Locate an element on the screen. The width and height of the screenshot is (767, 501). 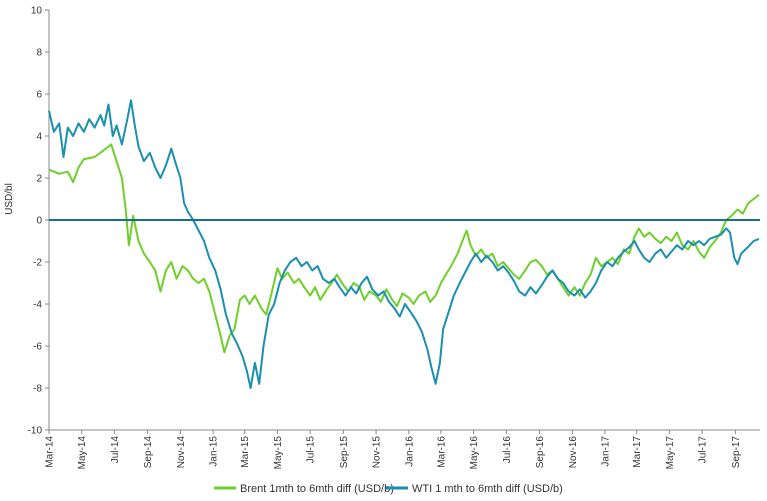
x-tick-label: May-17 is located at coordinates (670, 453).